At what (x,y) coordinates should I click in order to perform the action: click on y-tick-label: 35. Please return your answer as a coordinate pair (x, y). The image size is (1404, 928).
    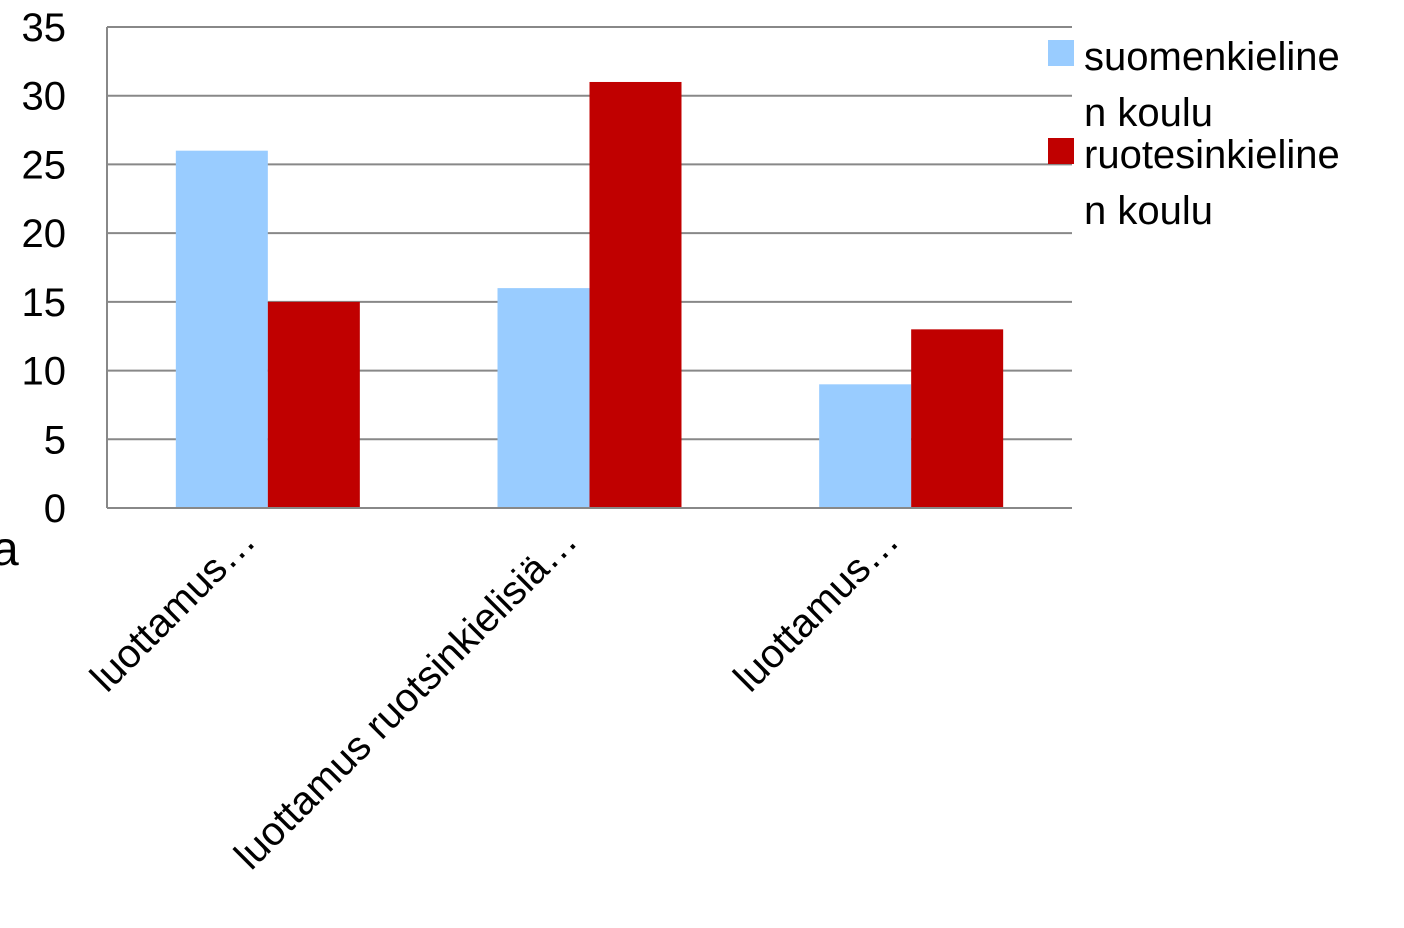
    Looking at the image, I should click on (44, 28).